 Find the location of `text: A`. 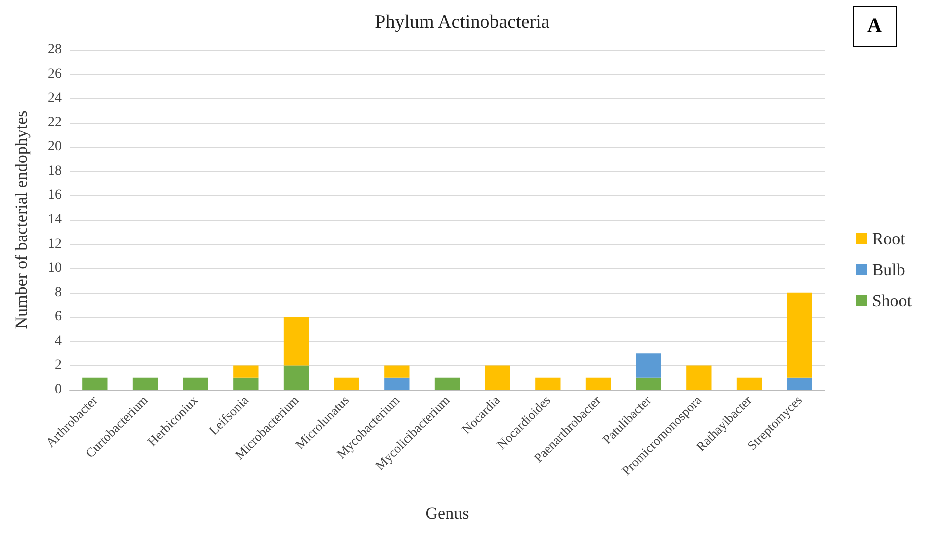

text: A is located at coordinates (874, 26).